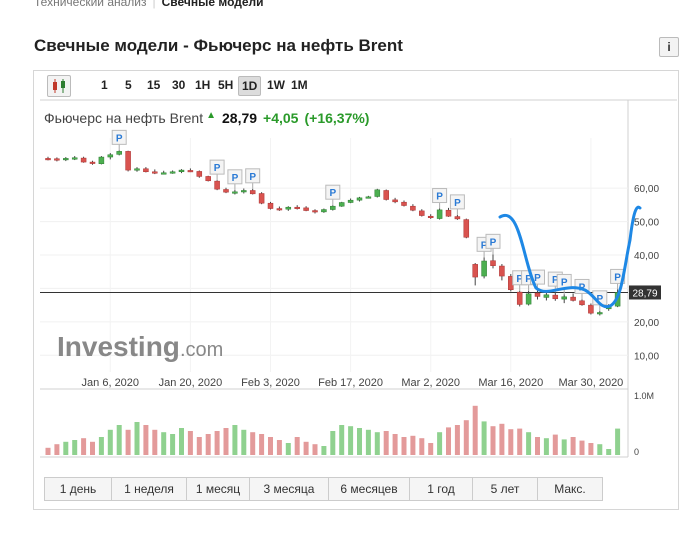 Image resolution: width=693 pixels, height=537 pixels. Describe the element at coordinates (289, 489) in the screenshot. I see `period-button-3: 3 месяца` at that location.